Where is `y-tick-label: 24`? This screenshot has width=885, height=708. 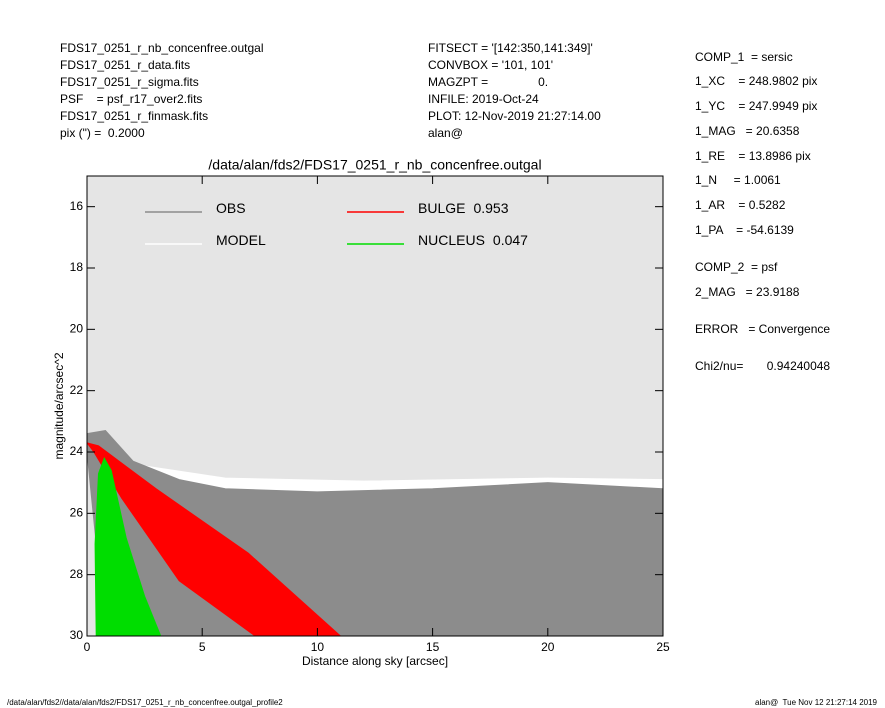
y-tick-label: 24 is located at coordinates (77, 451).